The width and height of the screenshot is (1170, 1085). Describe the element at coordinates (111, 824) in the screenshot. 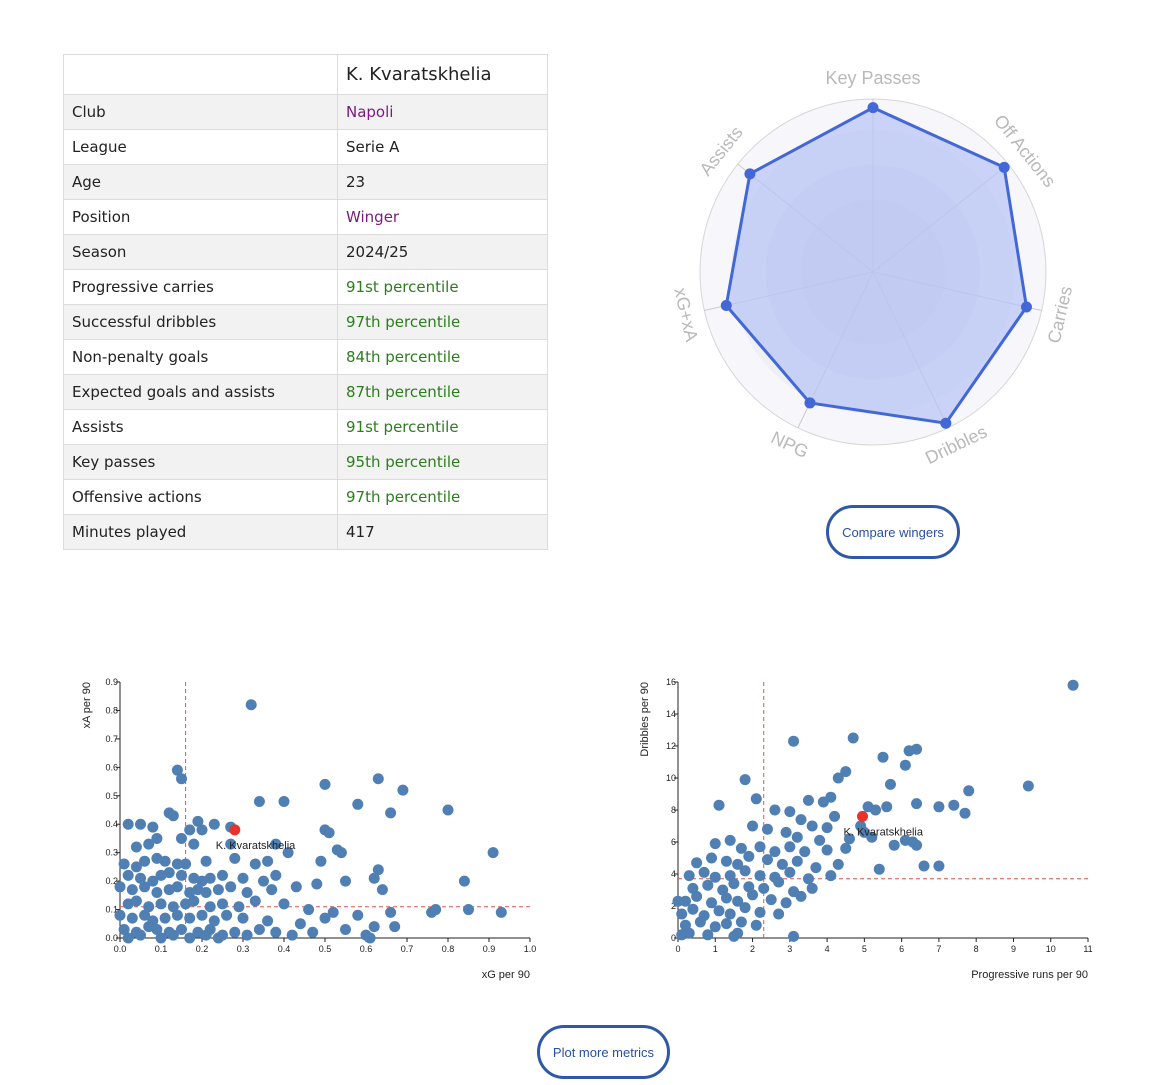

I see `y-tick-label: 0.4` at that location.